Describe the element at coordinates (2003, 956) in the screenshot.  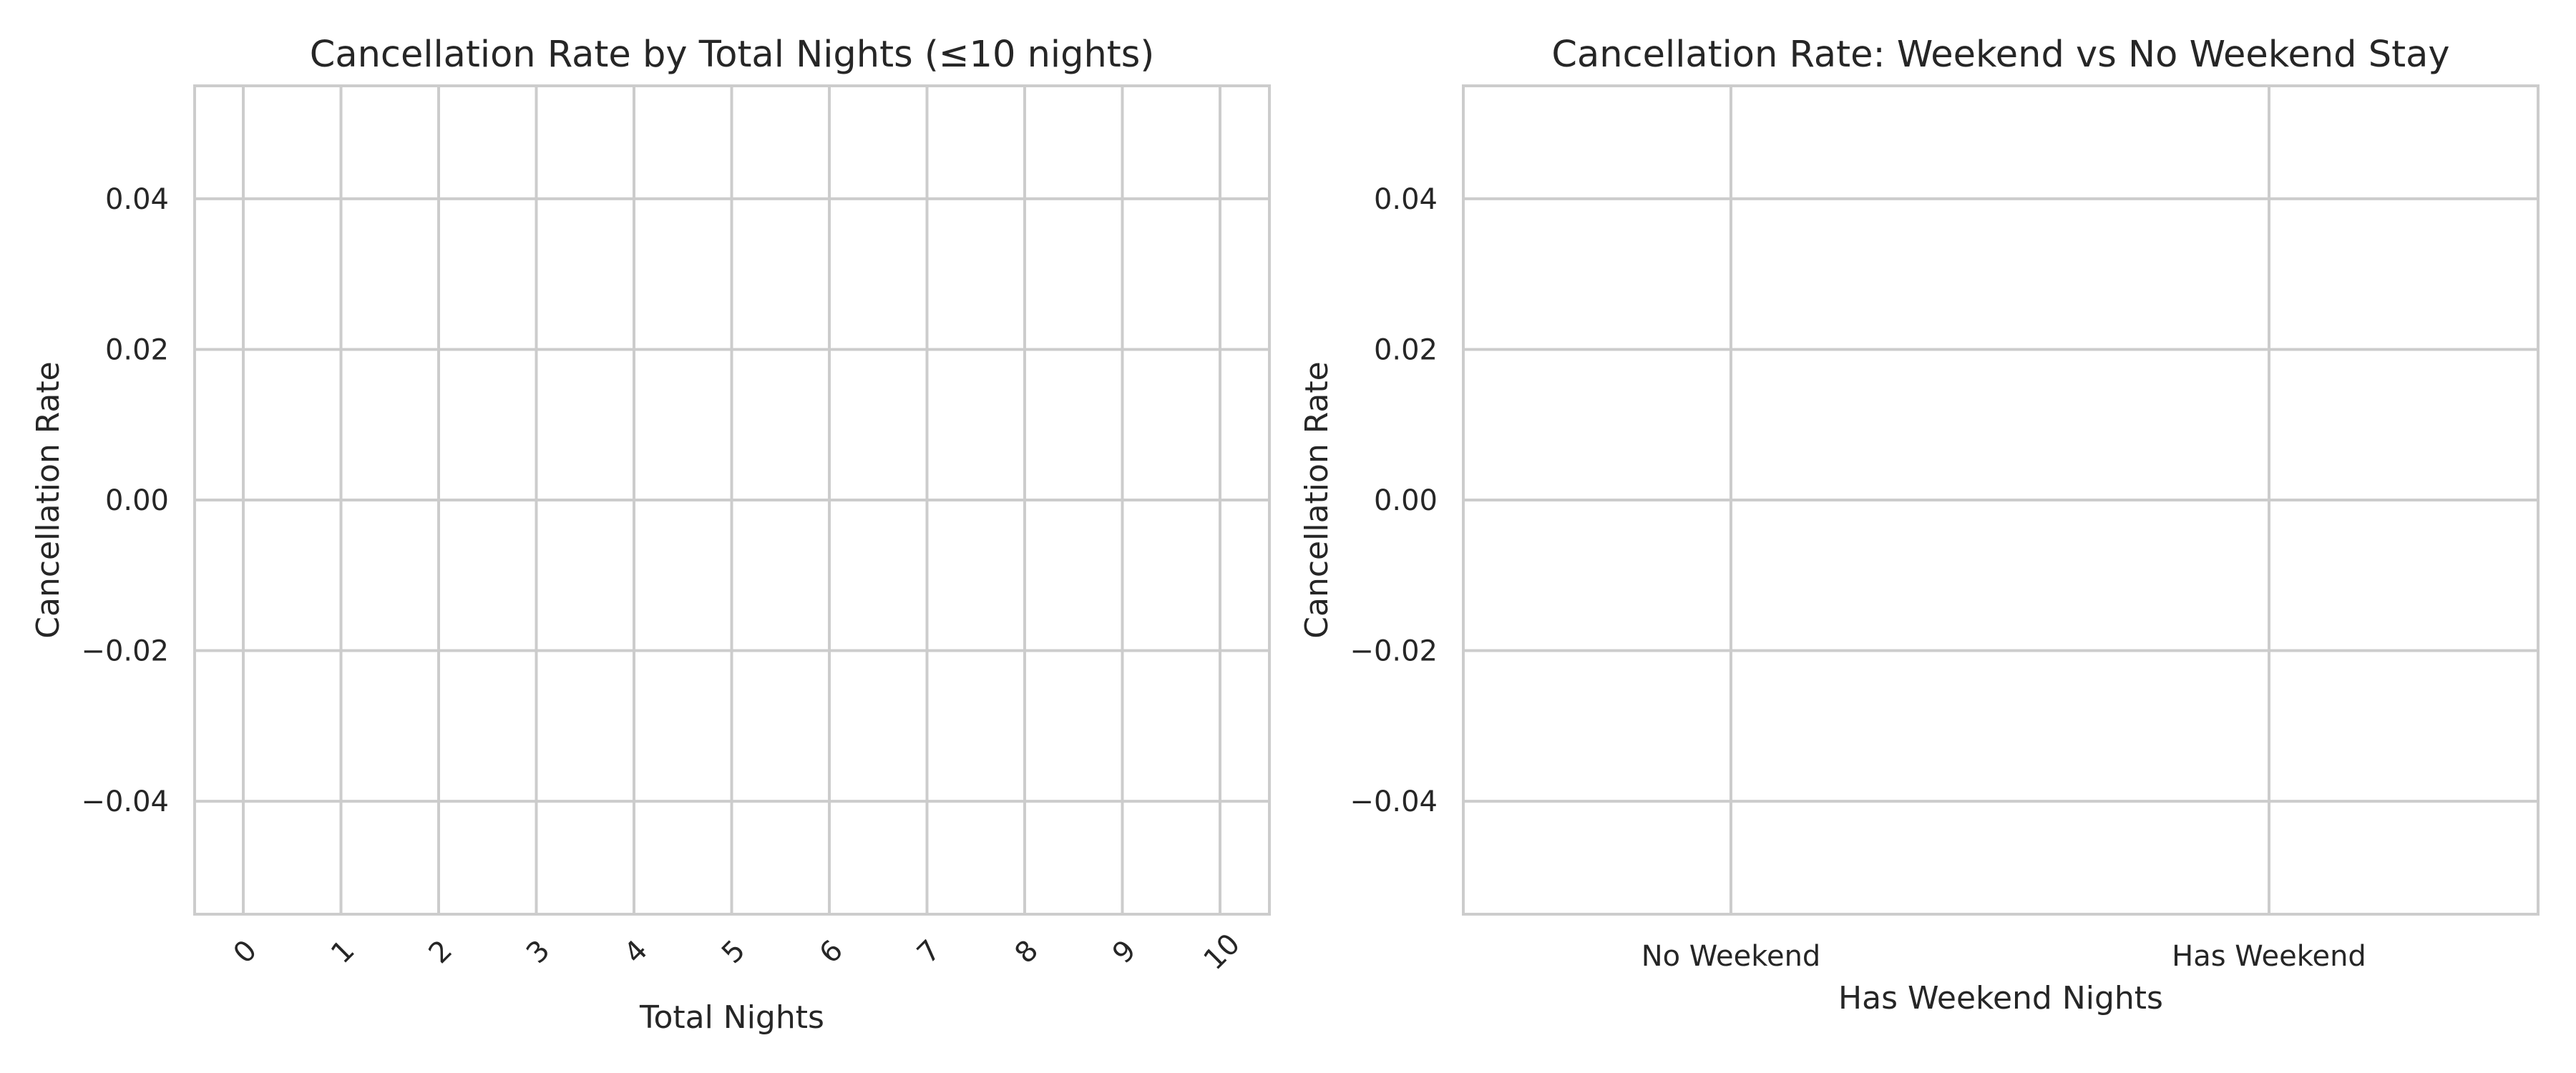
I see `x-tick-labels: No Weekend Has Weekend` at that location.